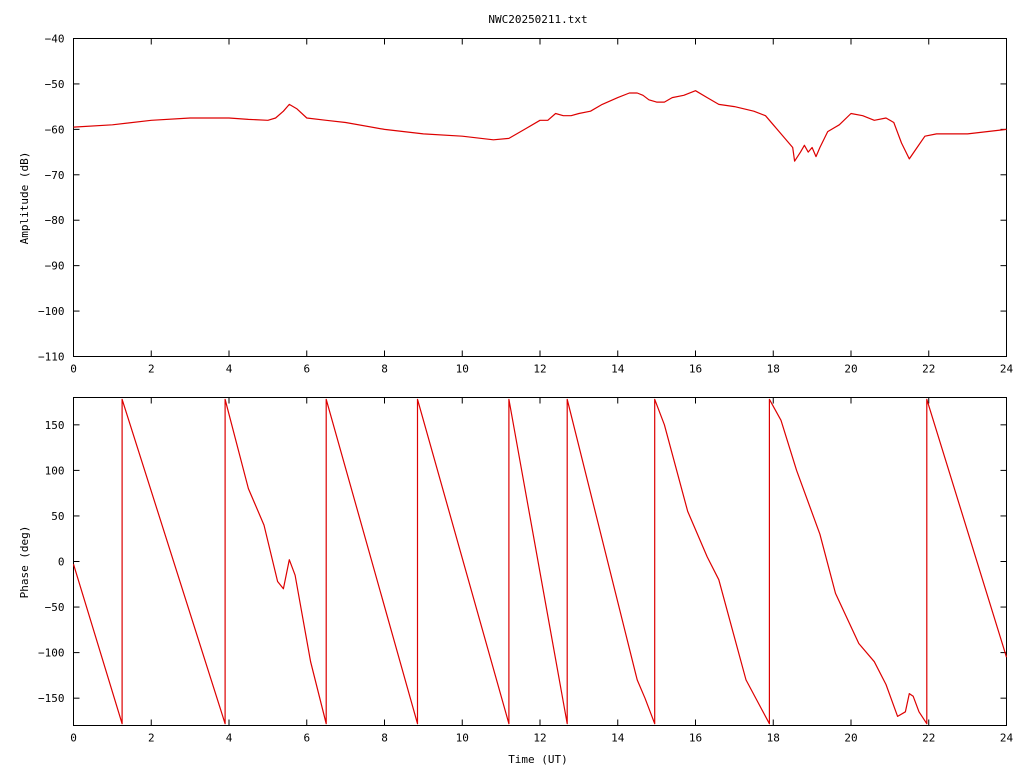  I want to click on x-axis-label: Time (UT), so click(538, 759).